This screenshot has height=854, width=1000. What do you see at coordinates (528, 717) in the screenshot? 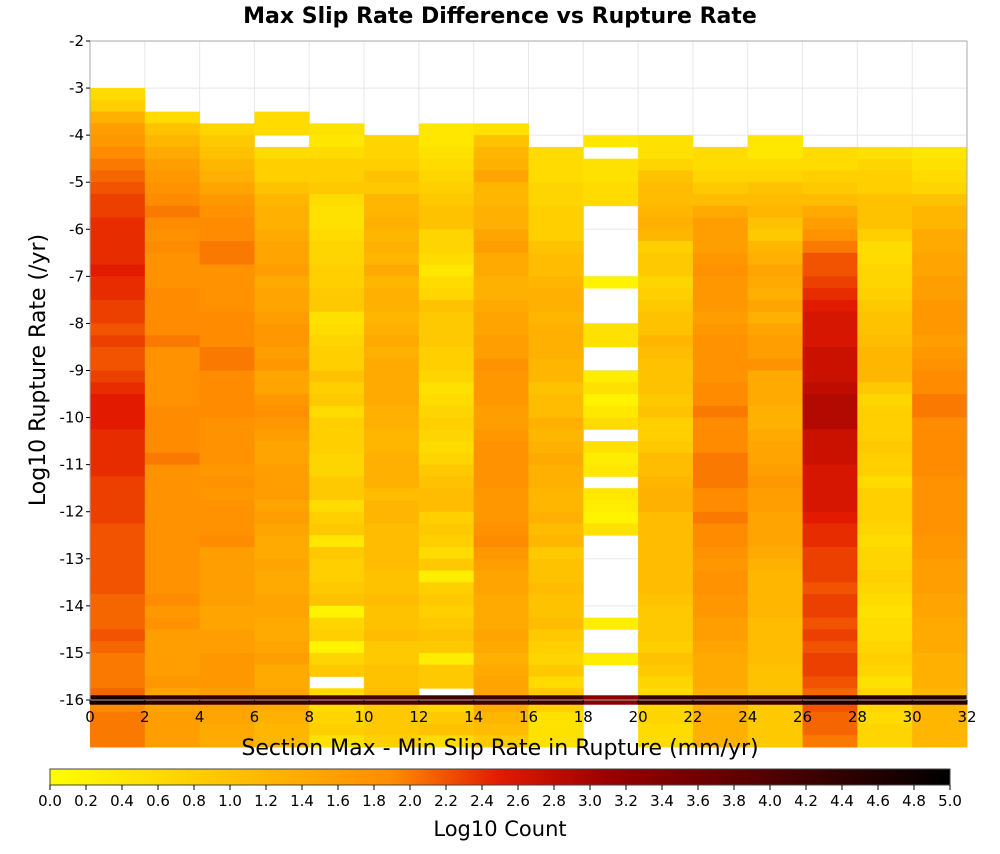
I see `x-tick-label: 16` at bounding box center [528, 717].